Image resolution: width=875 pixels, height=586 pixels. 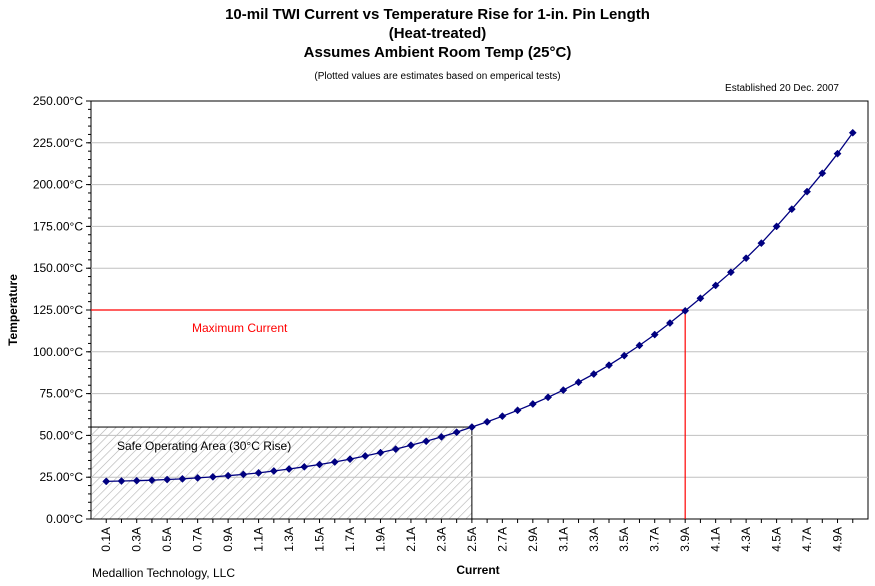 I want to click on x-tick-label: 4.9A, so click(x=838, y=539).